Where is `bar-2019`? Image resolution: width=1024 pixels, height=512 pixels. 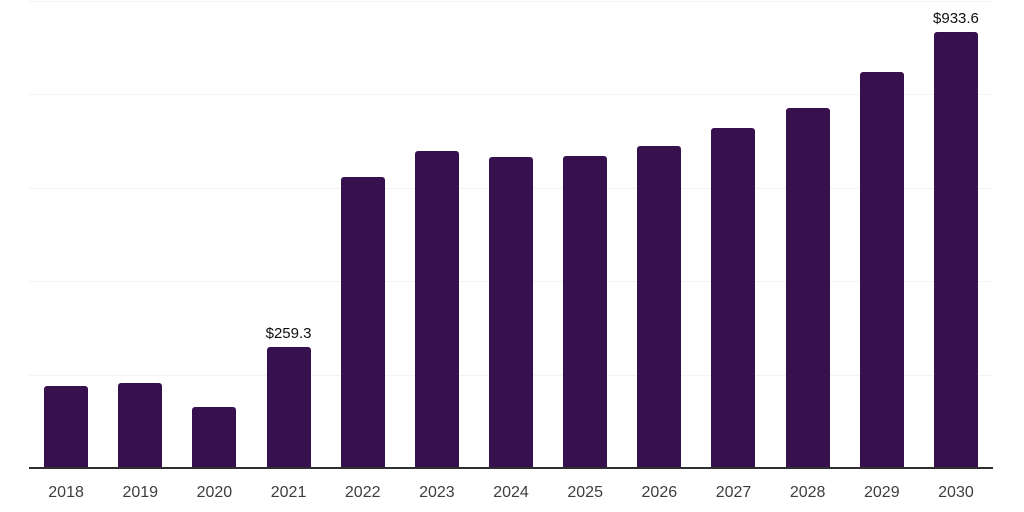
bar-2019 is located at coordinates (140, 425).